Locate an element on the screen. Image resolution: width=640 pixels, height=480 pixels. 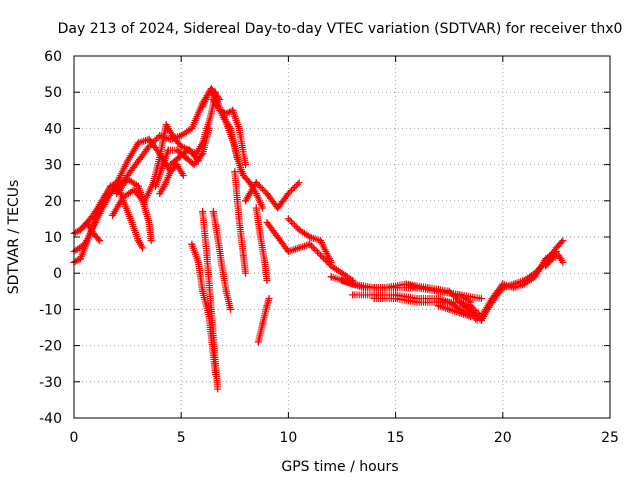
x-tick-label: 10 is located at coordinates (288, 438).